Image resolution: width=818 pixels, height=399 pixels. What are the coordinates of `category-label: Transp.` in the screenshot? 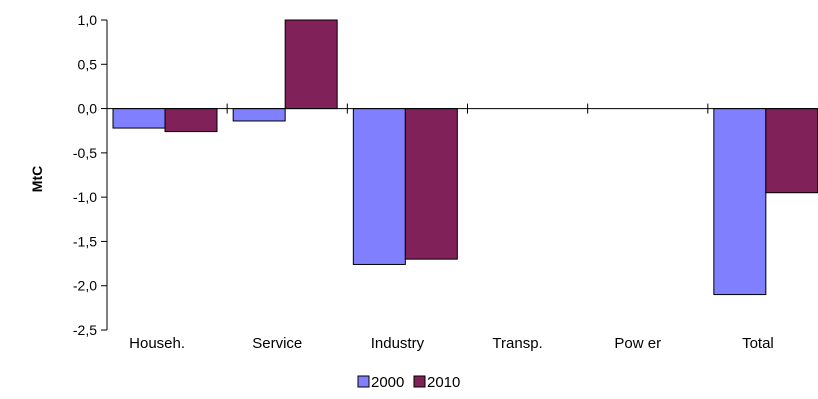 It's located at (517, 343).